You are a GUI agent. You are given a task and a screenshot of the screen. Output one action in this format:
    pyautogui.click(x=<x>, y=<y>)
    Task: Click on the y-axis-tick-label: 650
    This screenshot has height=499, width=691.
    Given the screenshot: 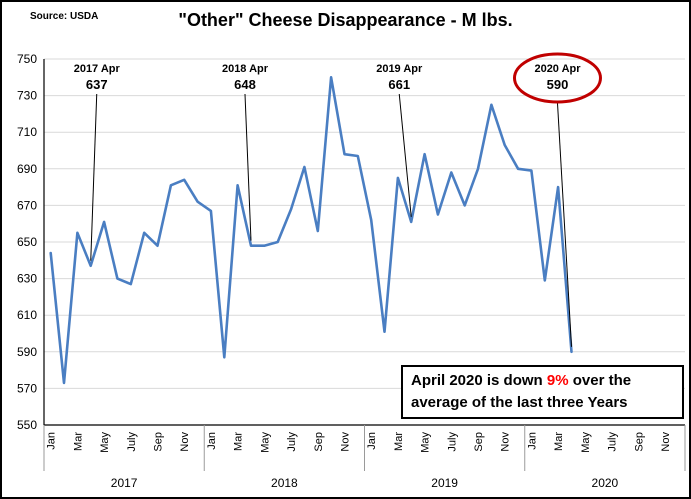 What is the action you would take?
    pyautogui.click(x=27, y=242)
    